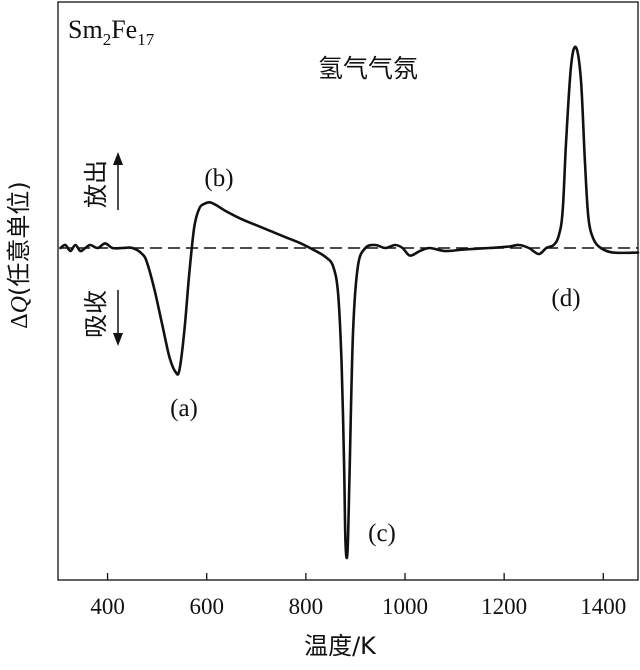  Describe the element at coordinates (368, 68) in the screenshot. I see `annotation-atmosphere: 氢气气氛` at that location.